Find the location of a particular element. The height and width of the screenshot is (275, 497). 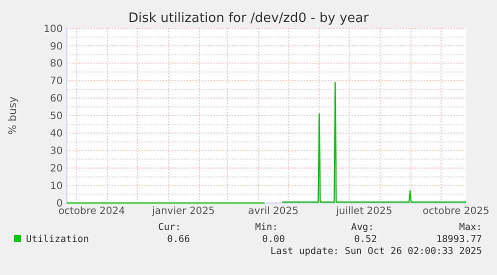

text: Cur: is located at coordinates (169, 227).